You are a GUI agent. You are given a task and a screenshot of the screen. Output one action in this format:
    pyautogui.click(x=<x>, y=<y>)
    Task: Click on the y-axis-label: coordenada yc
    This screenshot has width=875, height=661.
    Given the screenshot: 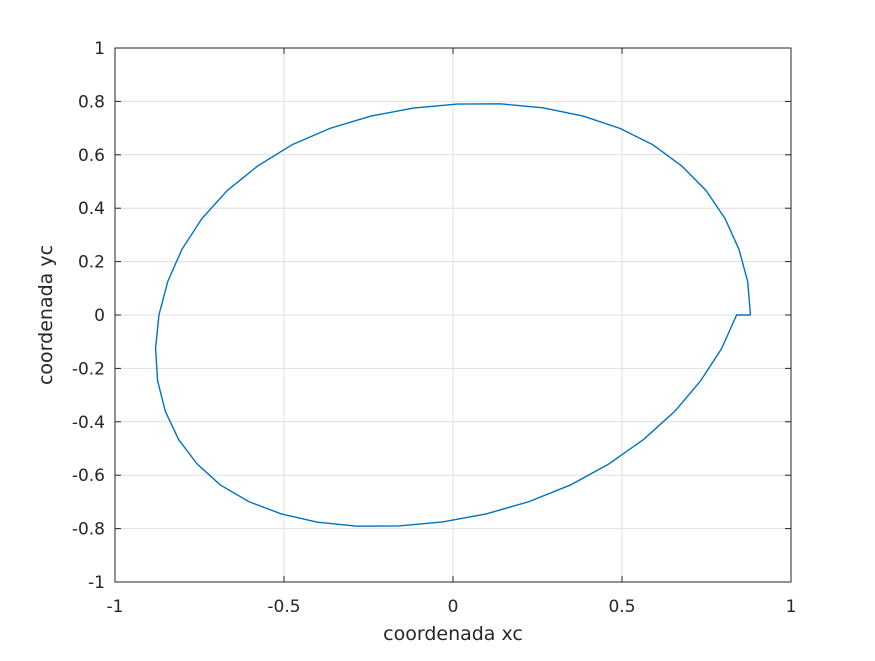 What is the action you would take?
    pyautogui.click(x=46, y=315)
    